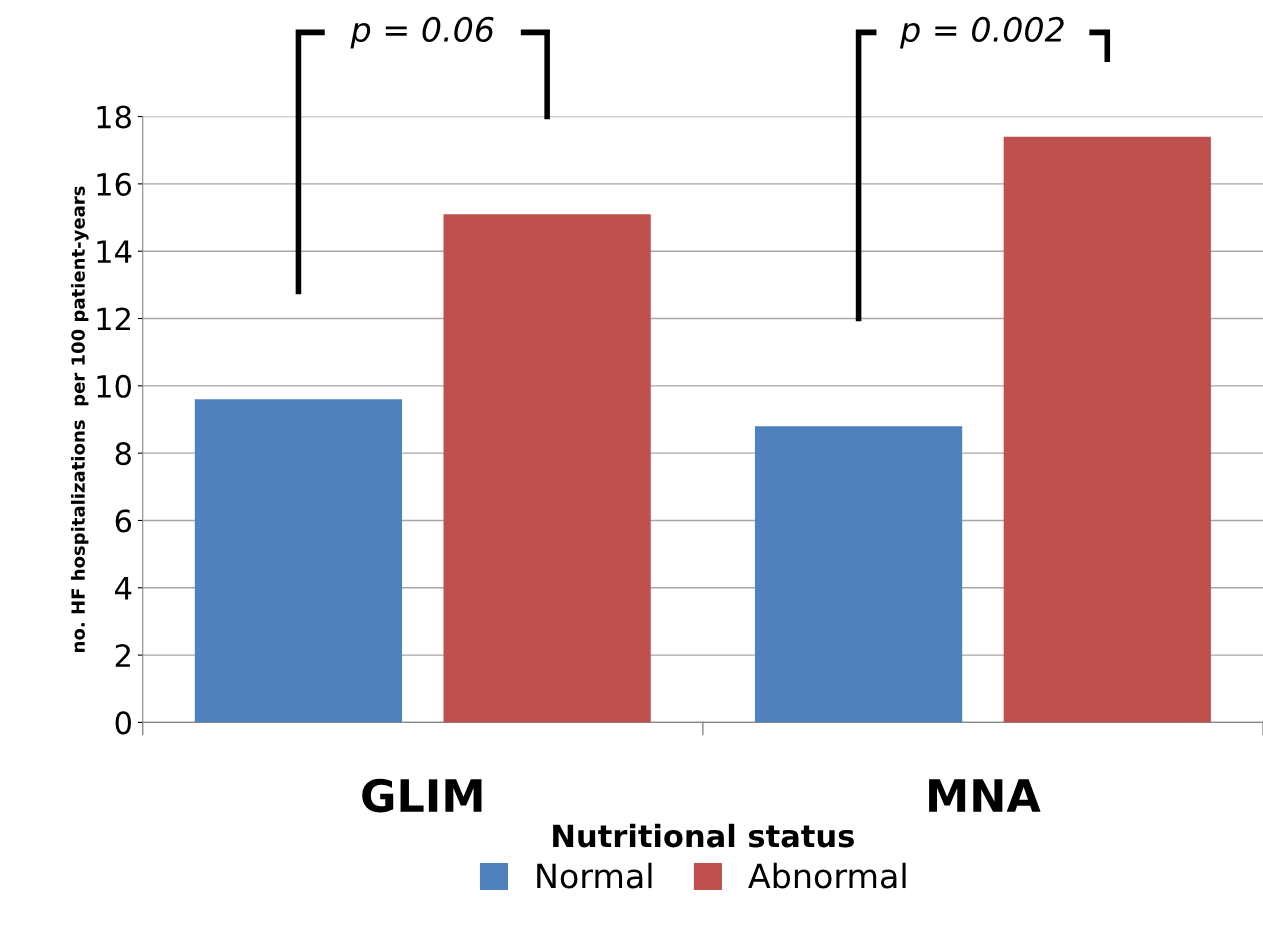 This screenshot has width=1263, height=925. Describe the element at coordinates (981, 32) in the screenshot. I see `text: p = 0.002` at that location.